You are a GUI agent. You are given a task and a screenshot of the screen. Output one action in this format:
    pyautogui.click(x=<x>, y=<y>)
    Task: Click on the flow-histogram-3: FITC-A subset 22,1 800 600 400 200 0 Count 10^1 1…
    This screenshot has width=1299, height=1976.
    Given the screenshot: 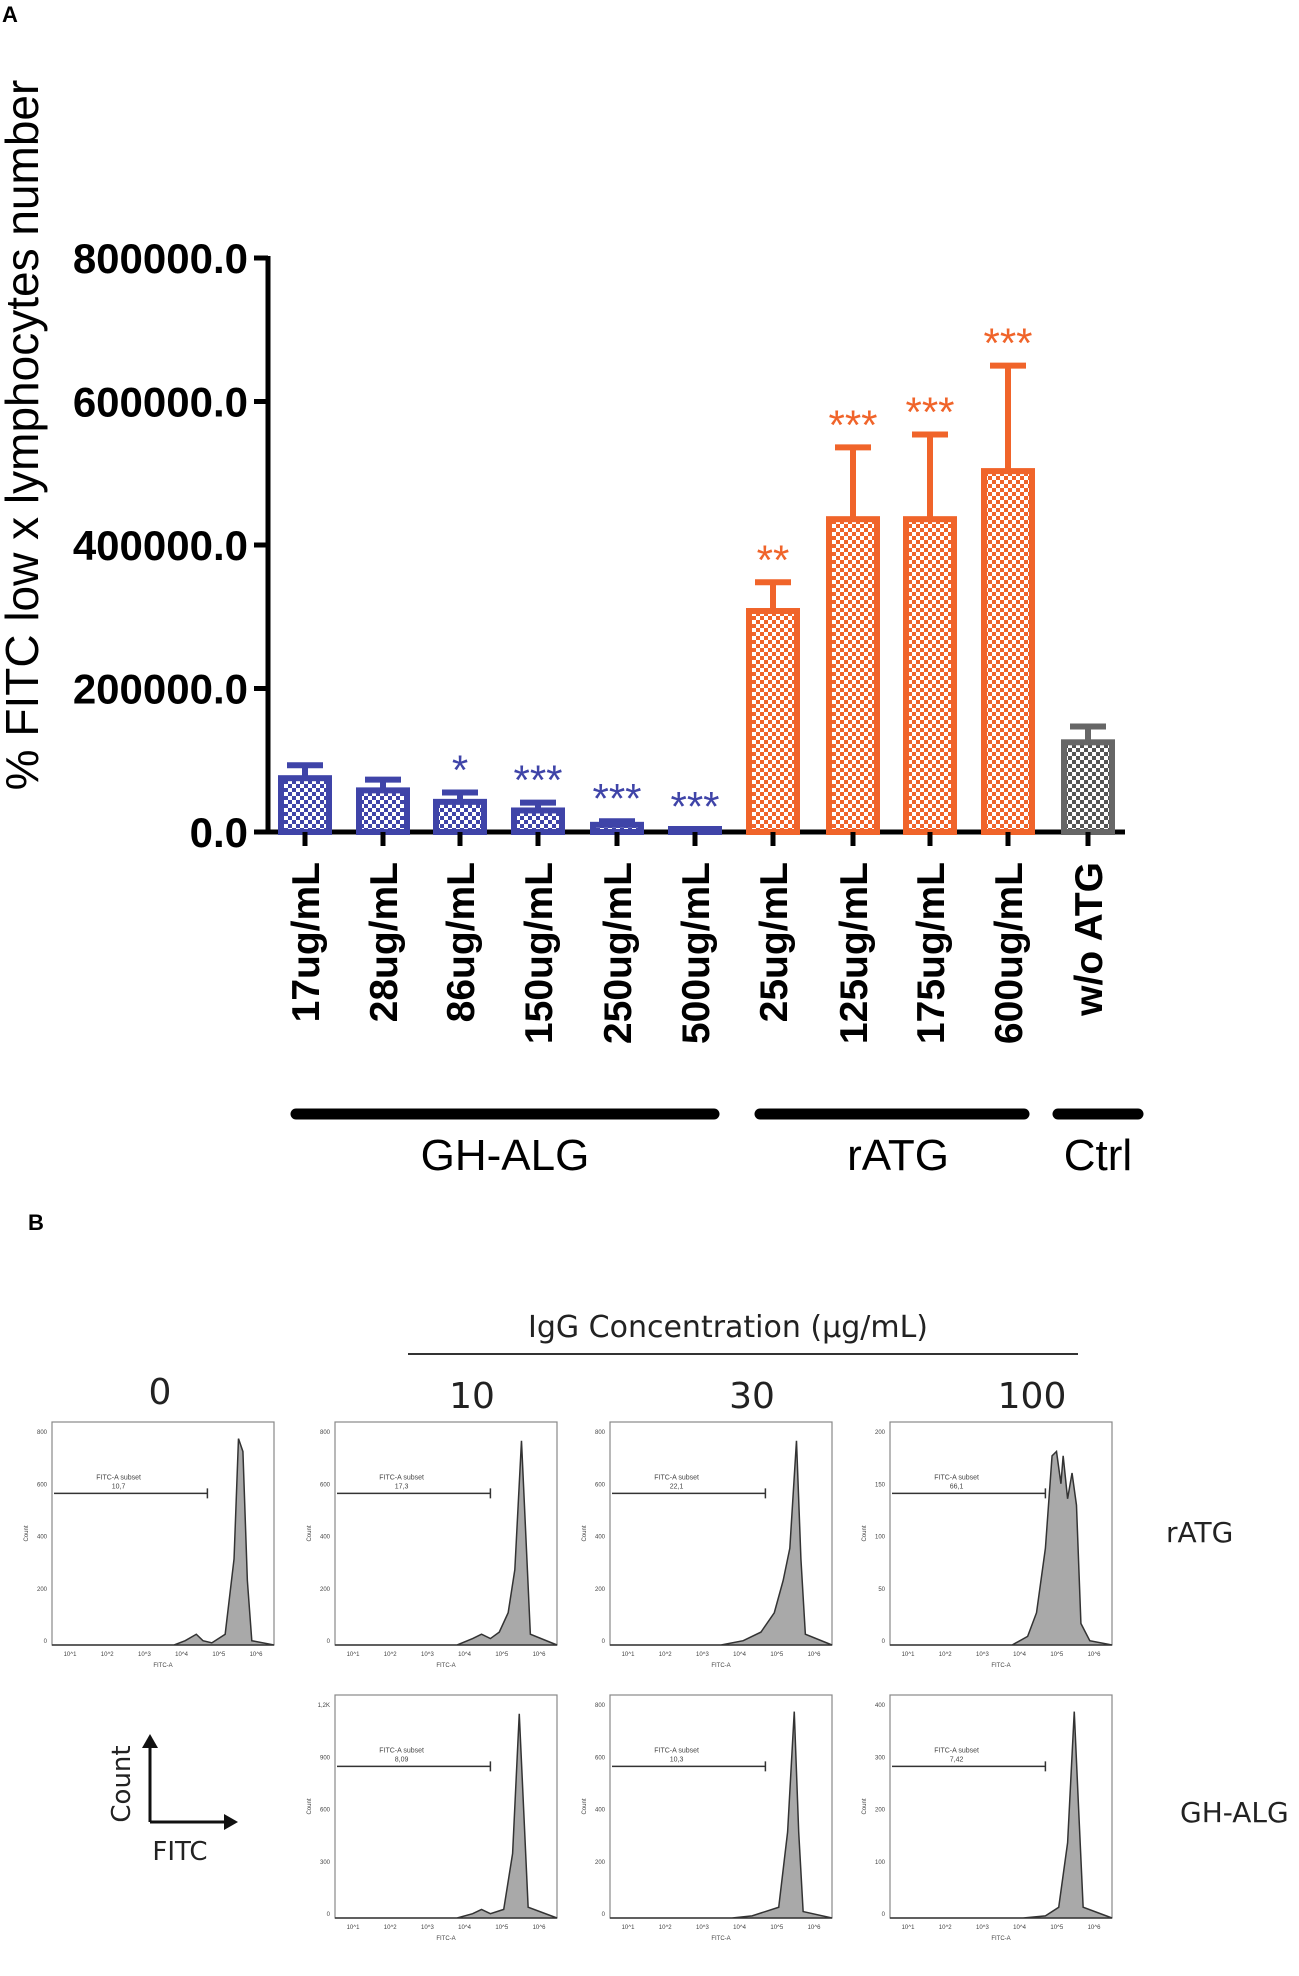 What is the action you would take?
    pyautogui.click(x=707, y=1545)
    